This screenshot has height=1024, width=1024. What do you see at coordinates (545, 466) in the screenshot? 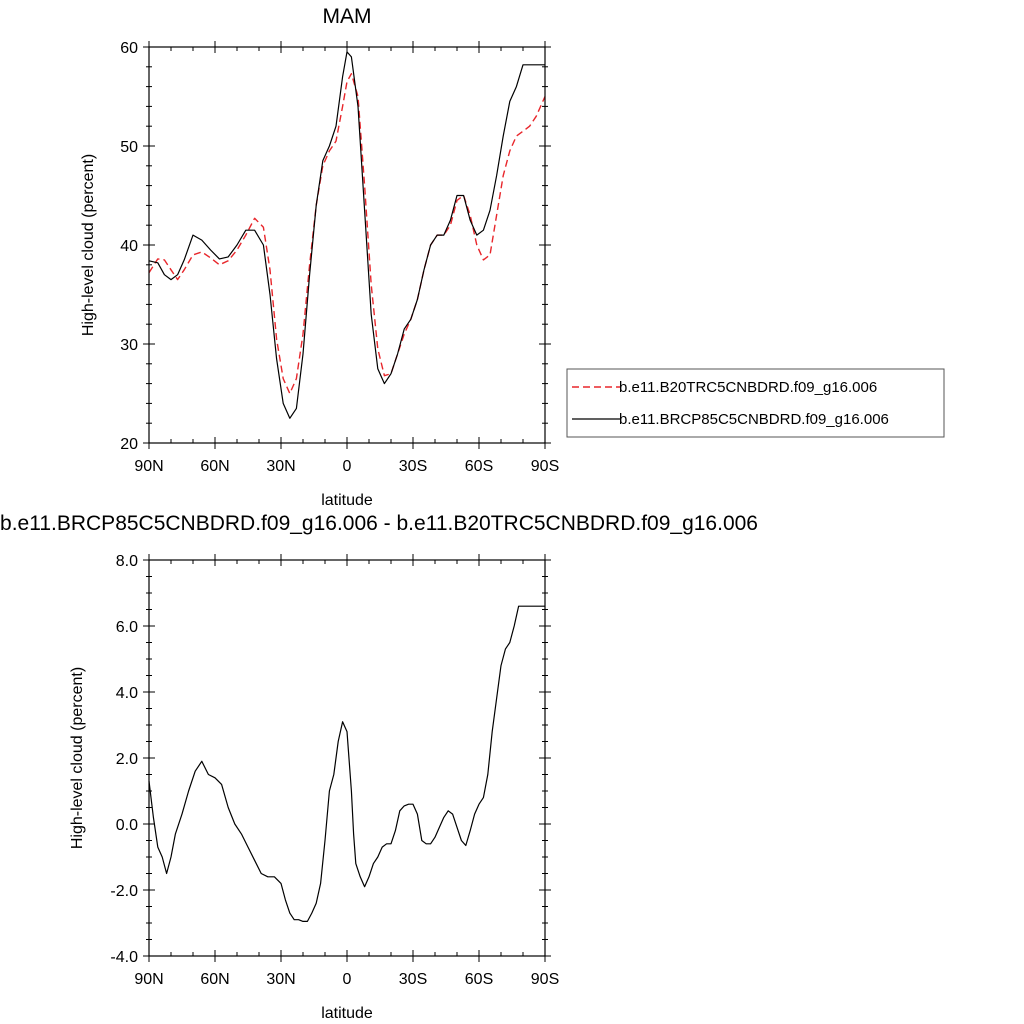
I see `top-x-tick-label: 90S` at bounding box center [545, 466].